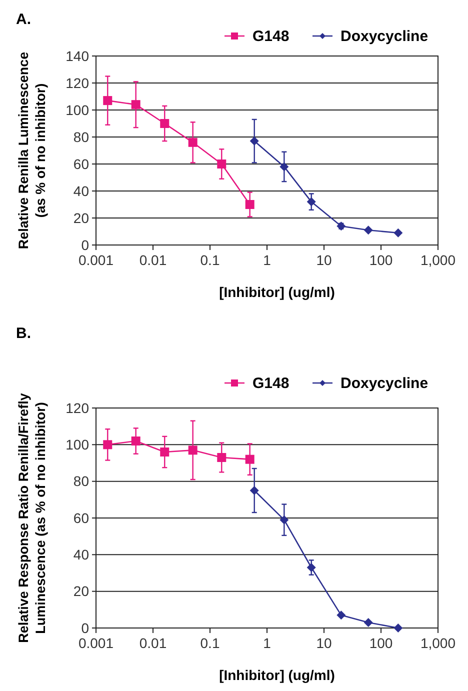  What do you see at coordinates (32, 150) in the screenshot?
I see `y-axis-title: Relative Renilla Luminescence (as % of no inhibitor)` at bounding box center [32, 150].